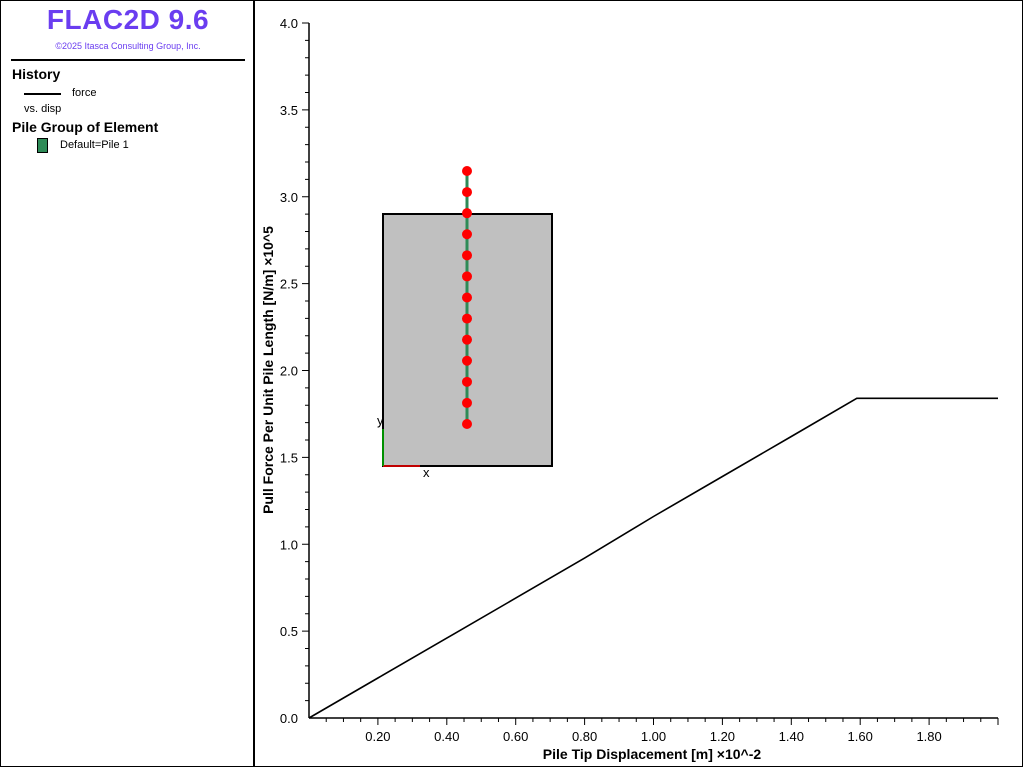 This screenshot has height=768, width=1024. I want to click on history-vs-label: vs. disp, so click(43, 109).